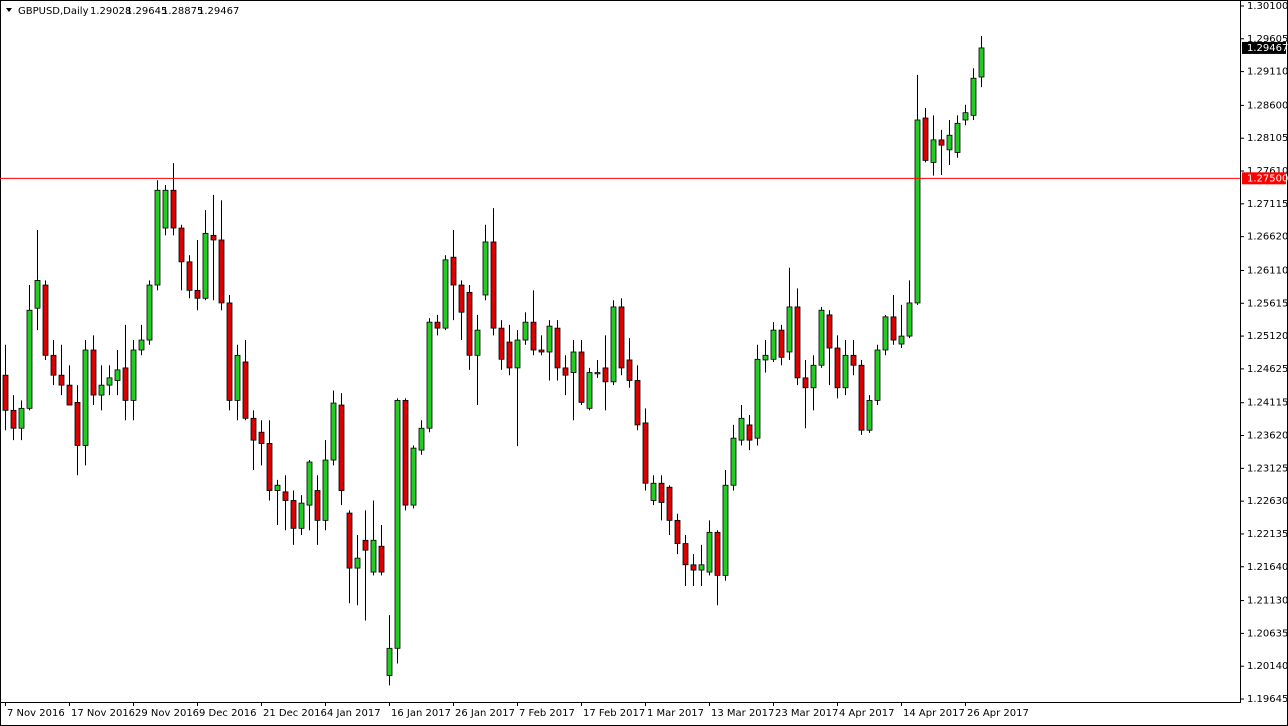 This screenshot has height=726, width=1288. I want to click on y-tick-label: 1.27610, so click(1267, 171).